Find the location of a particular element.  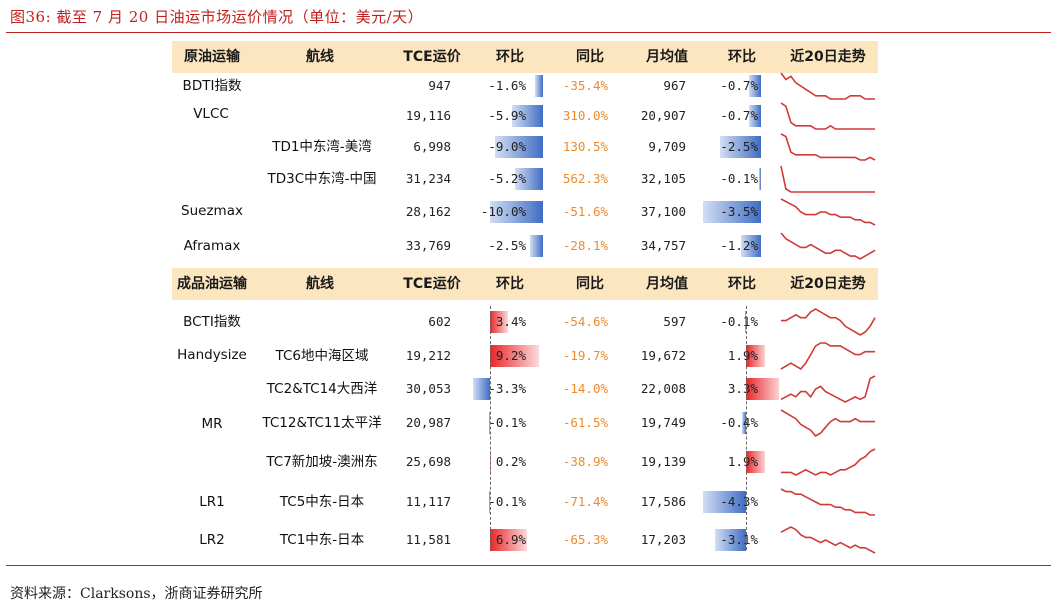

product-hdr-tce-mom: 环比 is located at coordinates (510, 284).